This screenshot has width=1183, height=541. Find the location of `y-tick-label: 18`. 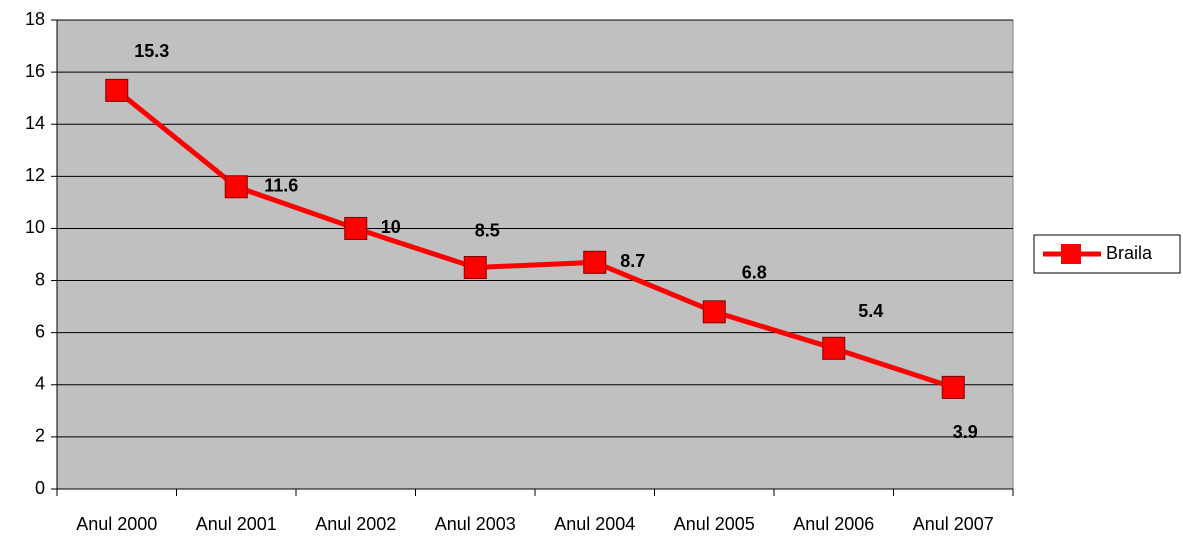

y-tick-label: 18 is located at coordinates (35, 19).